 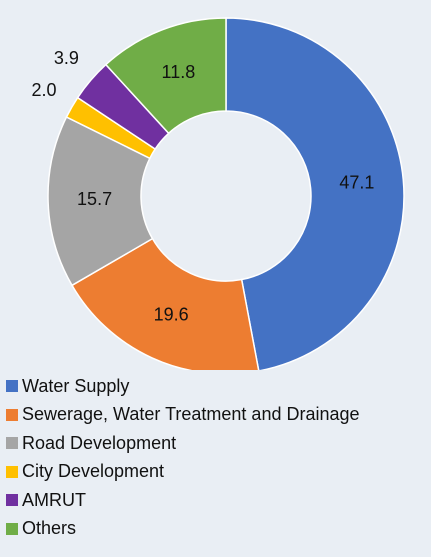 What do you see at coordinates (183, 472) in the screenshot?
I see `legend-item: City Development` at bounding box center [183, 472].